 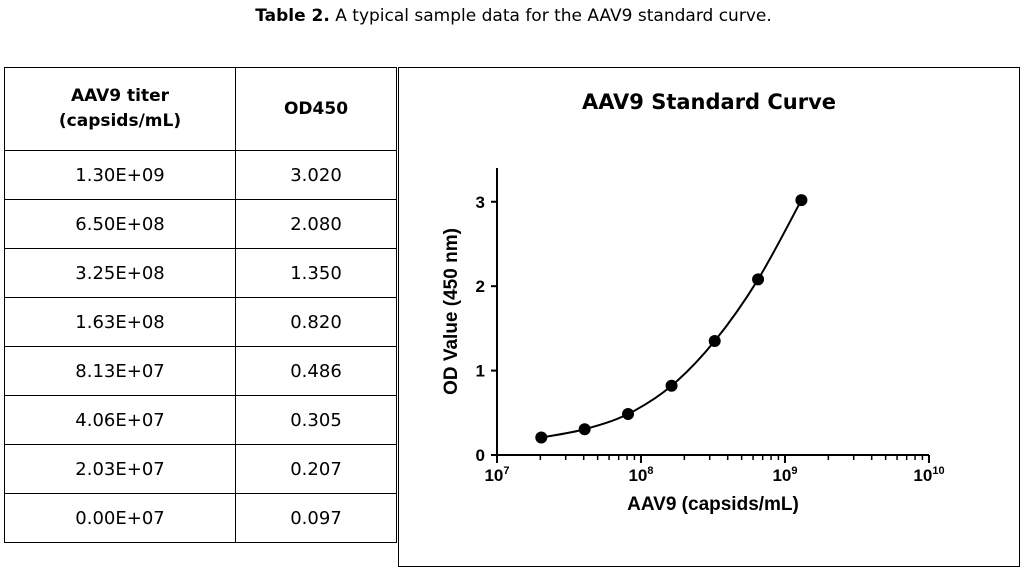 I want to click on header-titer: AAV9 titer (capsids/mL), so click(x=120, y=109).